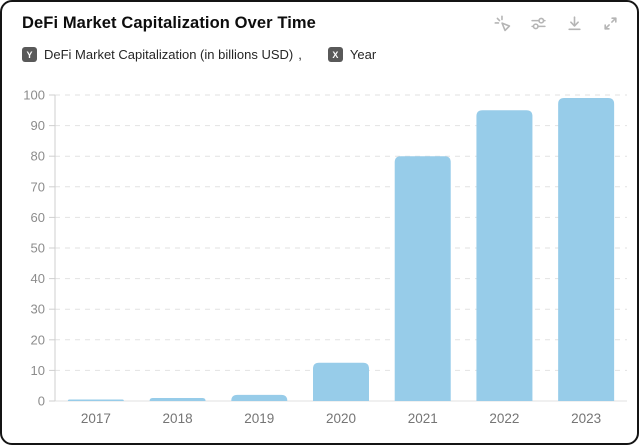 The image size is (639, 445). What do you see at coordinates (38, 186) in the screenshot?
I see `y-tick-label: 70` at bounding box center [38, 186].